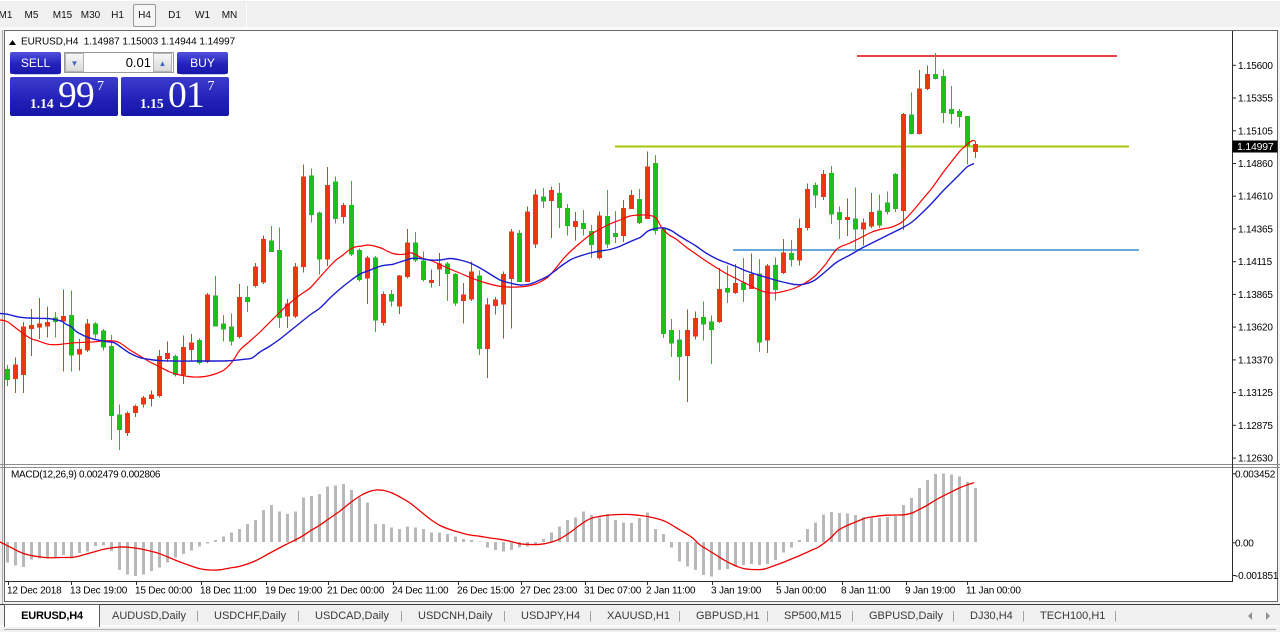 This screenshot has height=632, width=1280. What do you see at coordinates (1257, 576) in the screenshot?
I see `svg-text: -0.001851` at bounding box center [1257, 576].